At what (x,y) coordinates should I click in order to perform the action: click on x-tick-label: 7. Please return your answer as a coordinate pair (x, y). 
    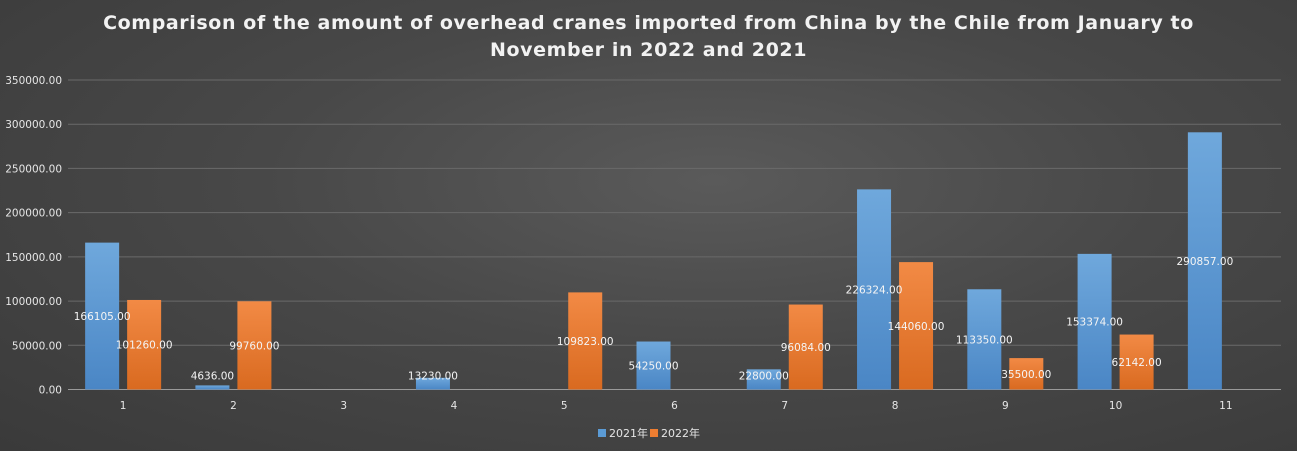
    Looking at the image, I should click on (784, 406).